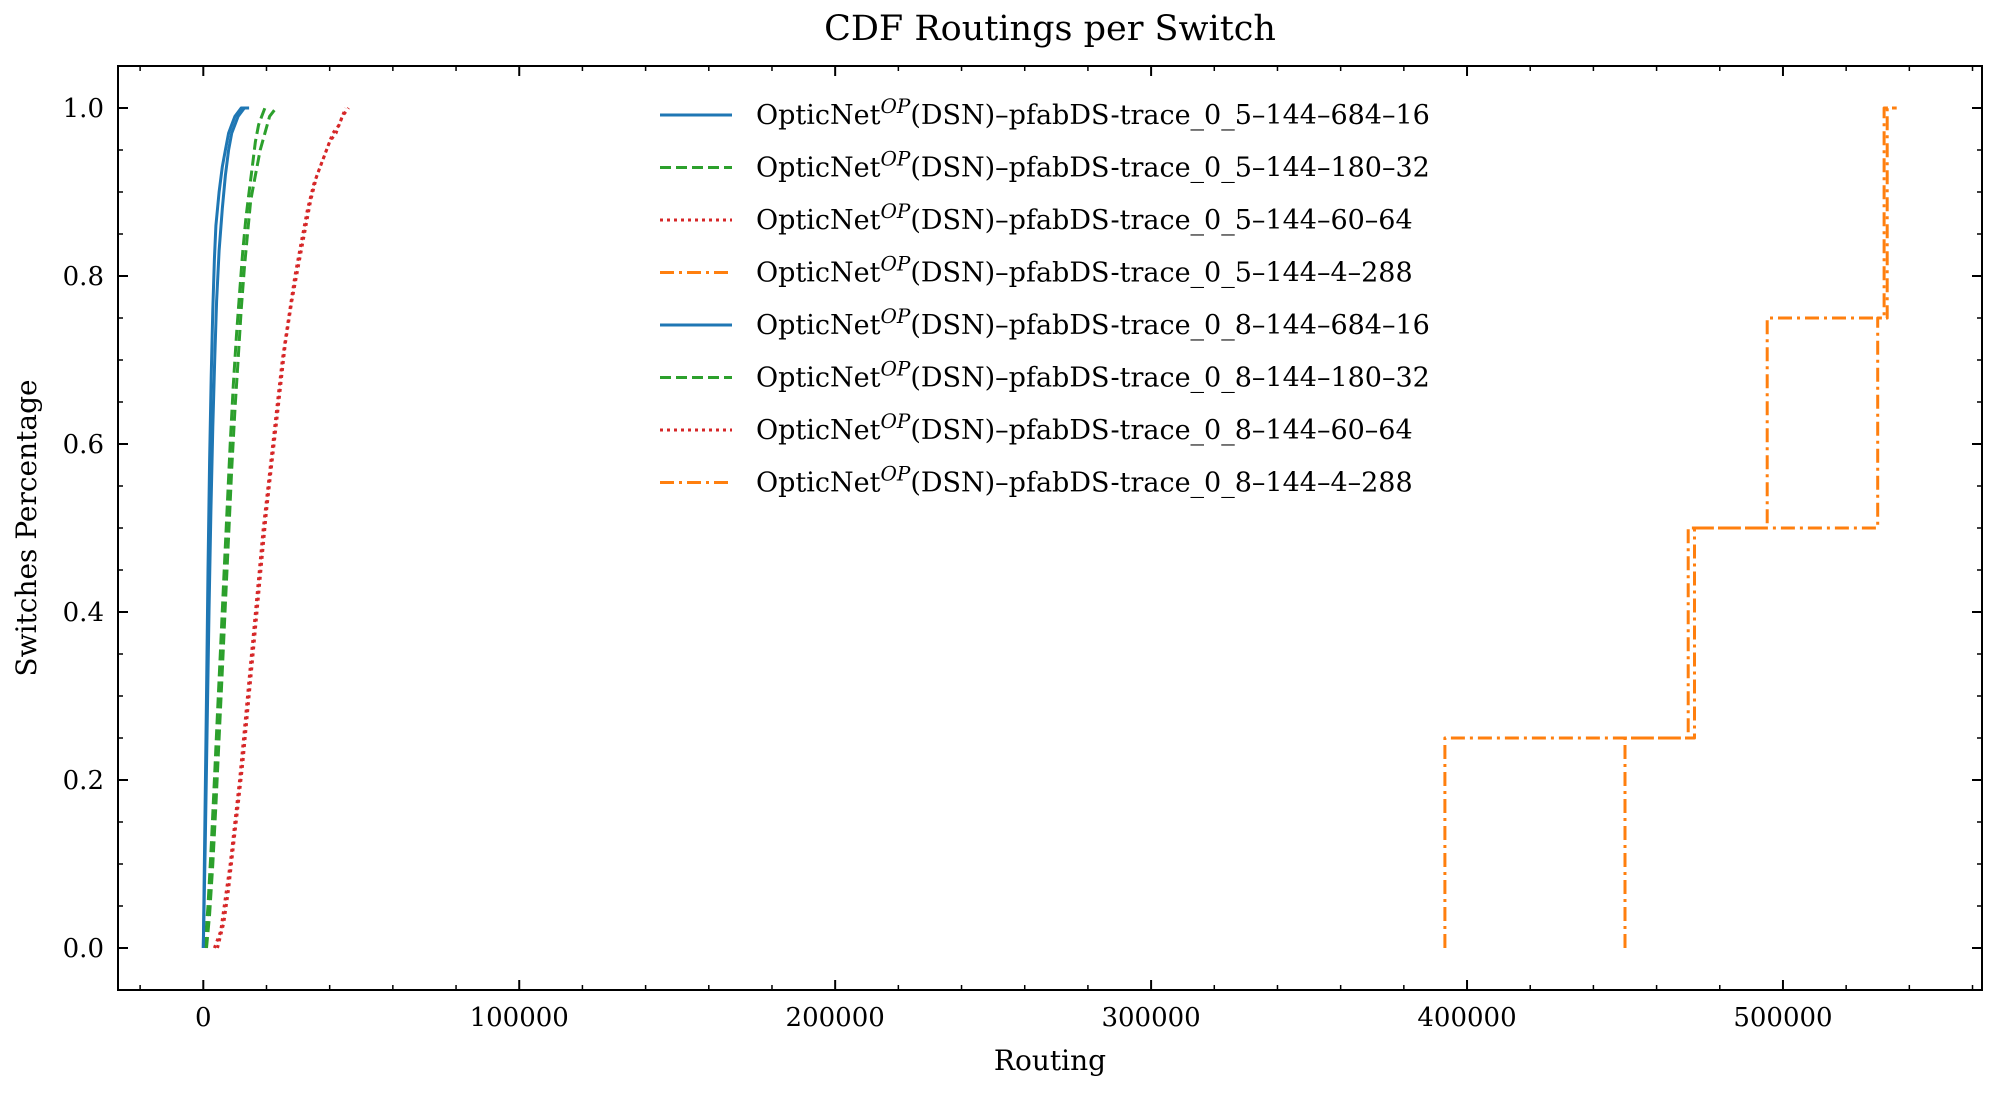 The height and width of the screenshot is (1096, 1993). Describe the element at coordinates (83, 277) in the screenshot. I see `y-tick-label: 0.8` at that location.